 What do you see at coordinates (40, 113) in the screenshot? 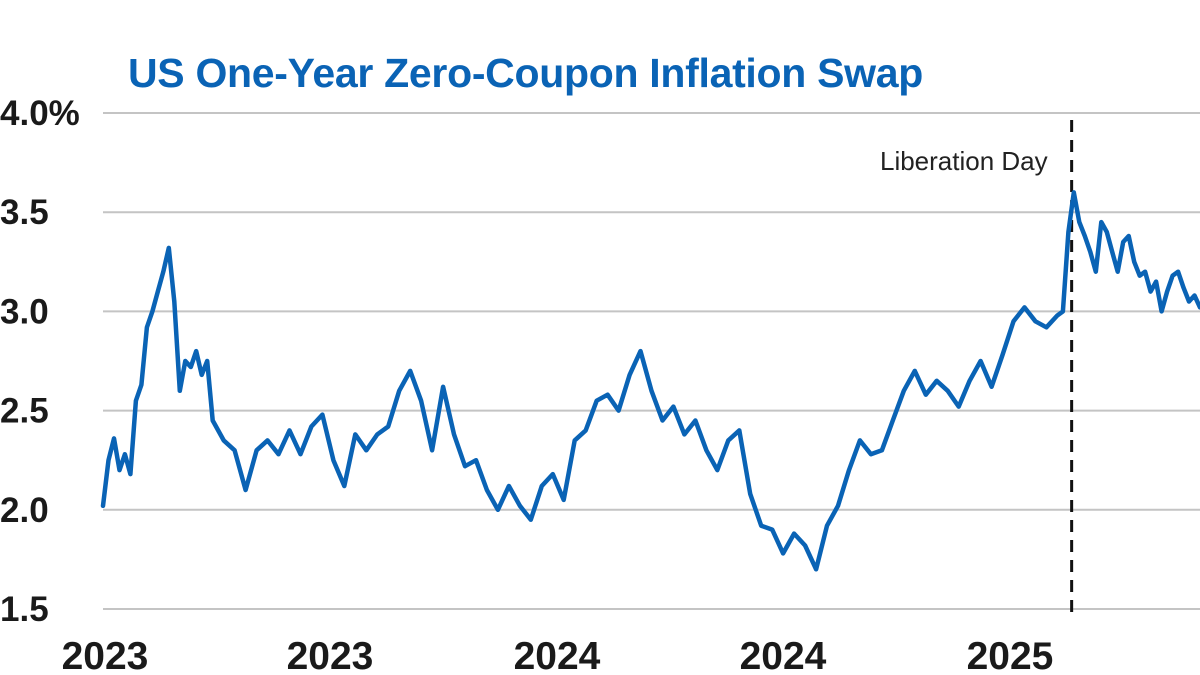
I see `y-tick-label: 4.0%` at bounding box center [40, 113].